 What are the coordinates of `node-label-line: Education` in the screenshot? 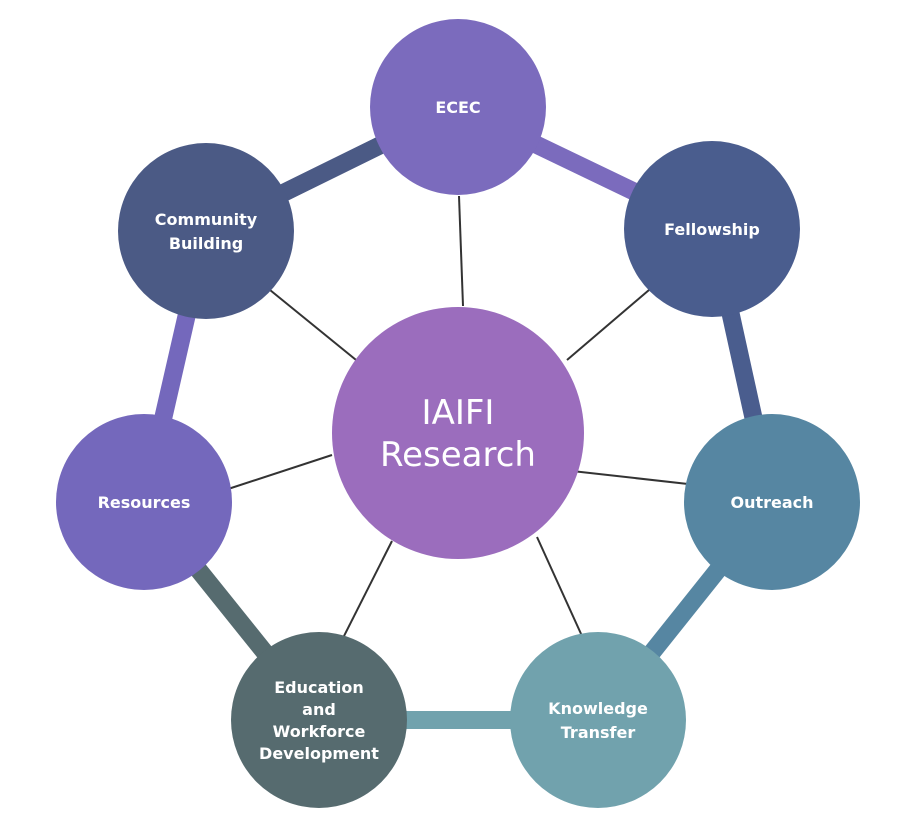 It's located at (319, 687).